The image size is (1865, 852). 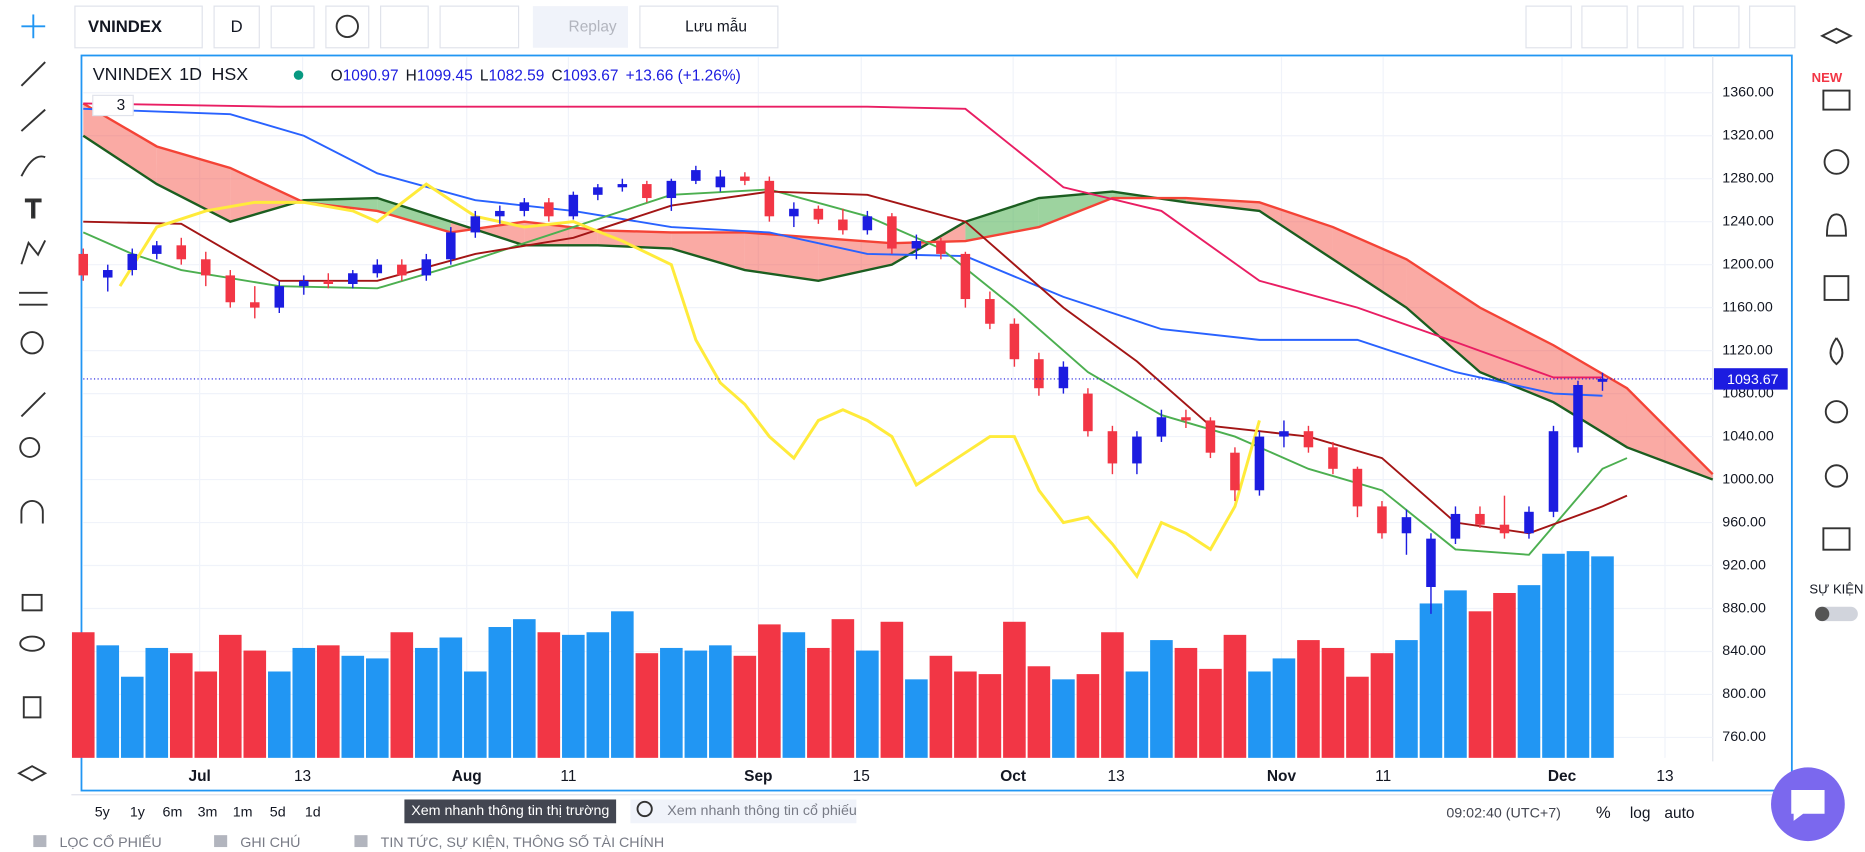 I want to click on text-tool: T, so click(x=33, y=209).